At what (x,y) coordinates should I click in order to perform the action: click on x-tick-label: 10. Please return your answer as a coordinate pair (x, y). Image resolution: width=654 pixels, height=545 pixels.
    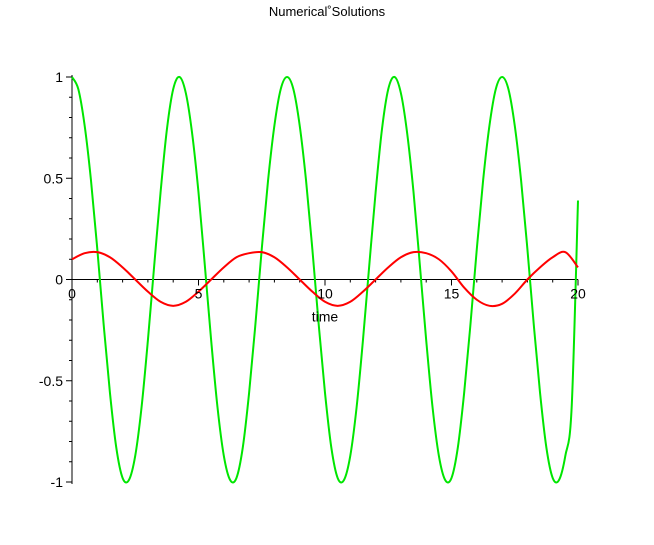
    Looking at the image, I should click on (325, 294).